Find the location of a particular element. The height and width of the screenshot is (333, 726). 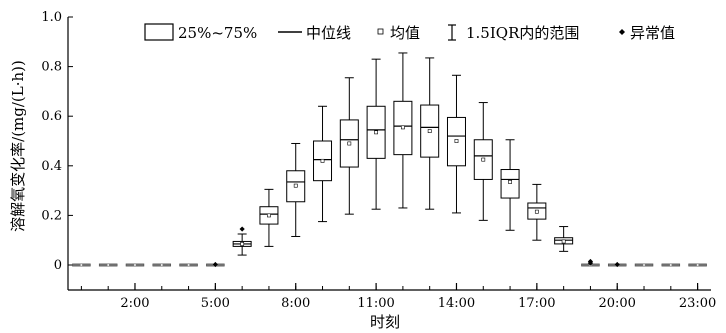

legend-median-label: 中位线 is located at coordinates (328, 33).